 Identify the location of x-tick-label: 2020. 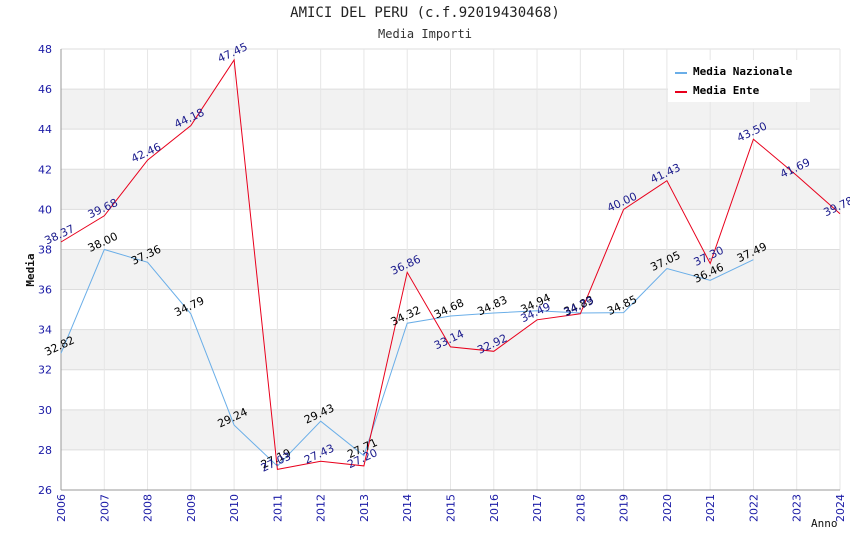
(667, 508).